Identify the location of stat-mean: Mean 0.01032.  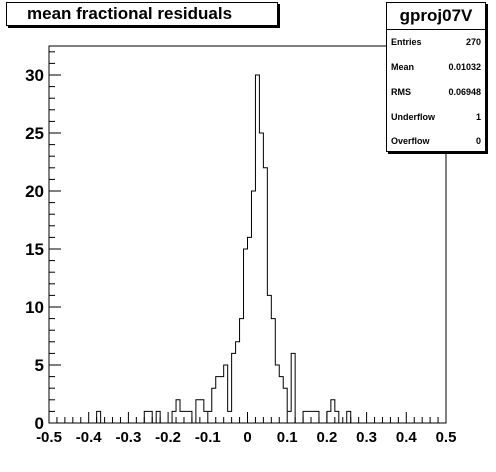
(436, 69).